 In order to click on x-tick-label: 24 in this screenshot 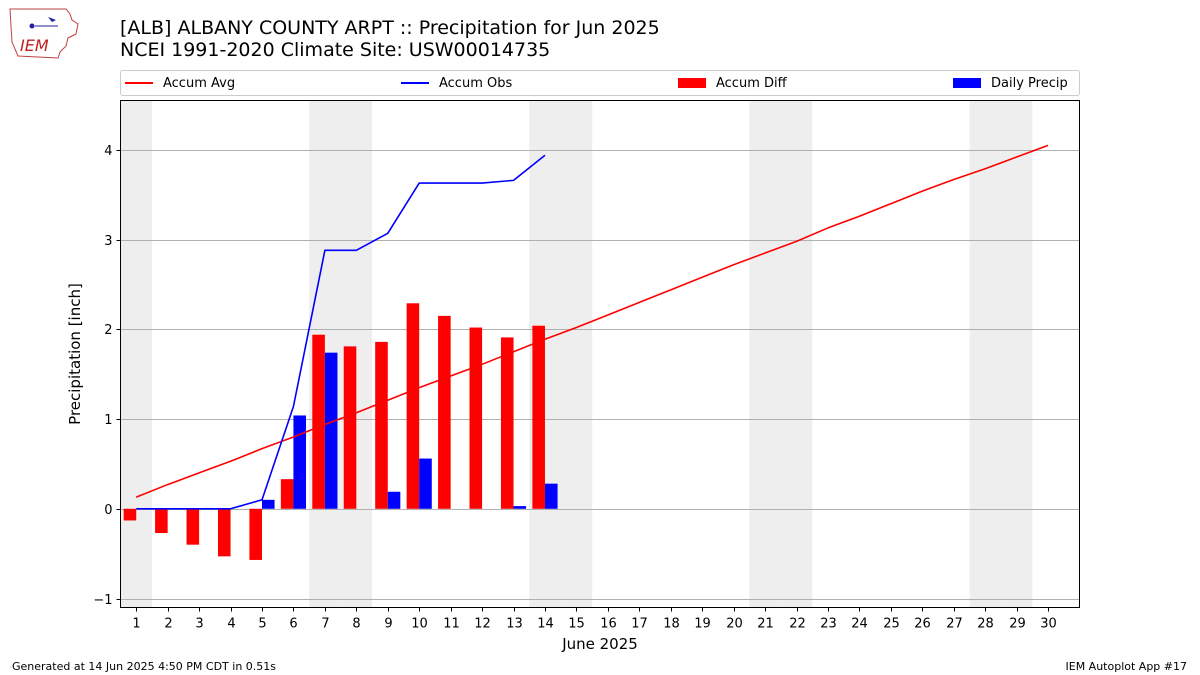, I will do `click(859, 624)`.